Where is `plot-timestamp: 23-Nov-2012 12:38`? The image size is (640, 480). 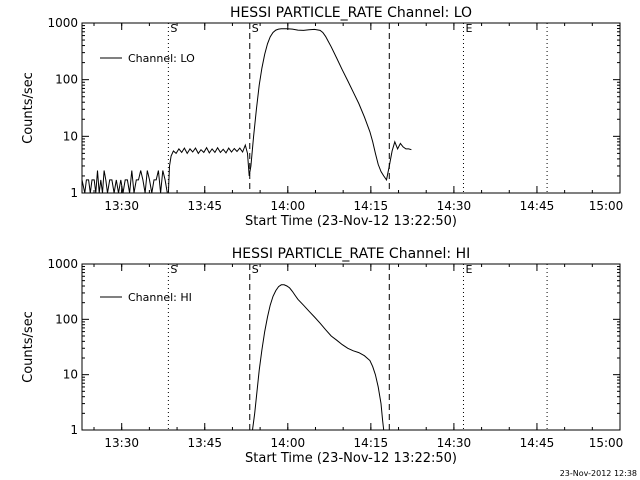
plot-timestamp: 23-Nov-2012 12:38 is located at coordinates (598, 473).